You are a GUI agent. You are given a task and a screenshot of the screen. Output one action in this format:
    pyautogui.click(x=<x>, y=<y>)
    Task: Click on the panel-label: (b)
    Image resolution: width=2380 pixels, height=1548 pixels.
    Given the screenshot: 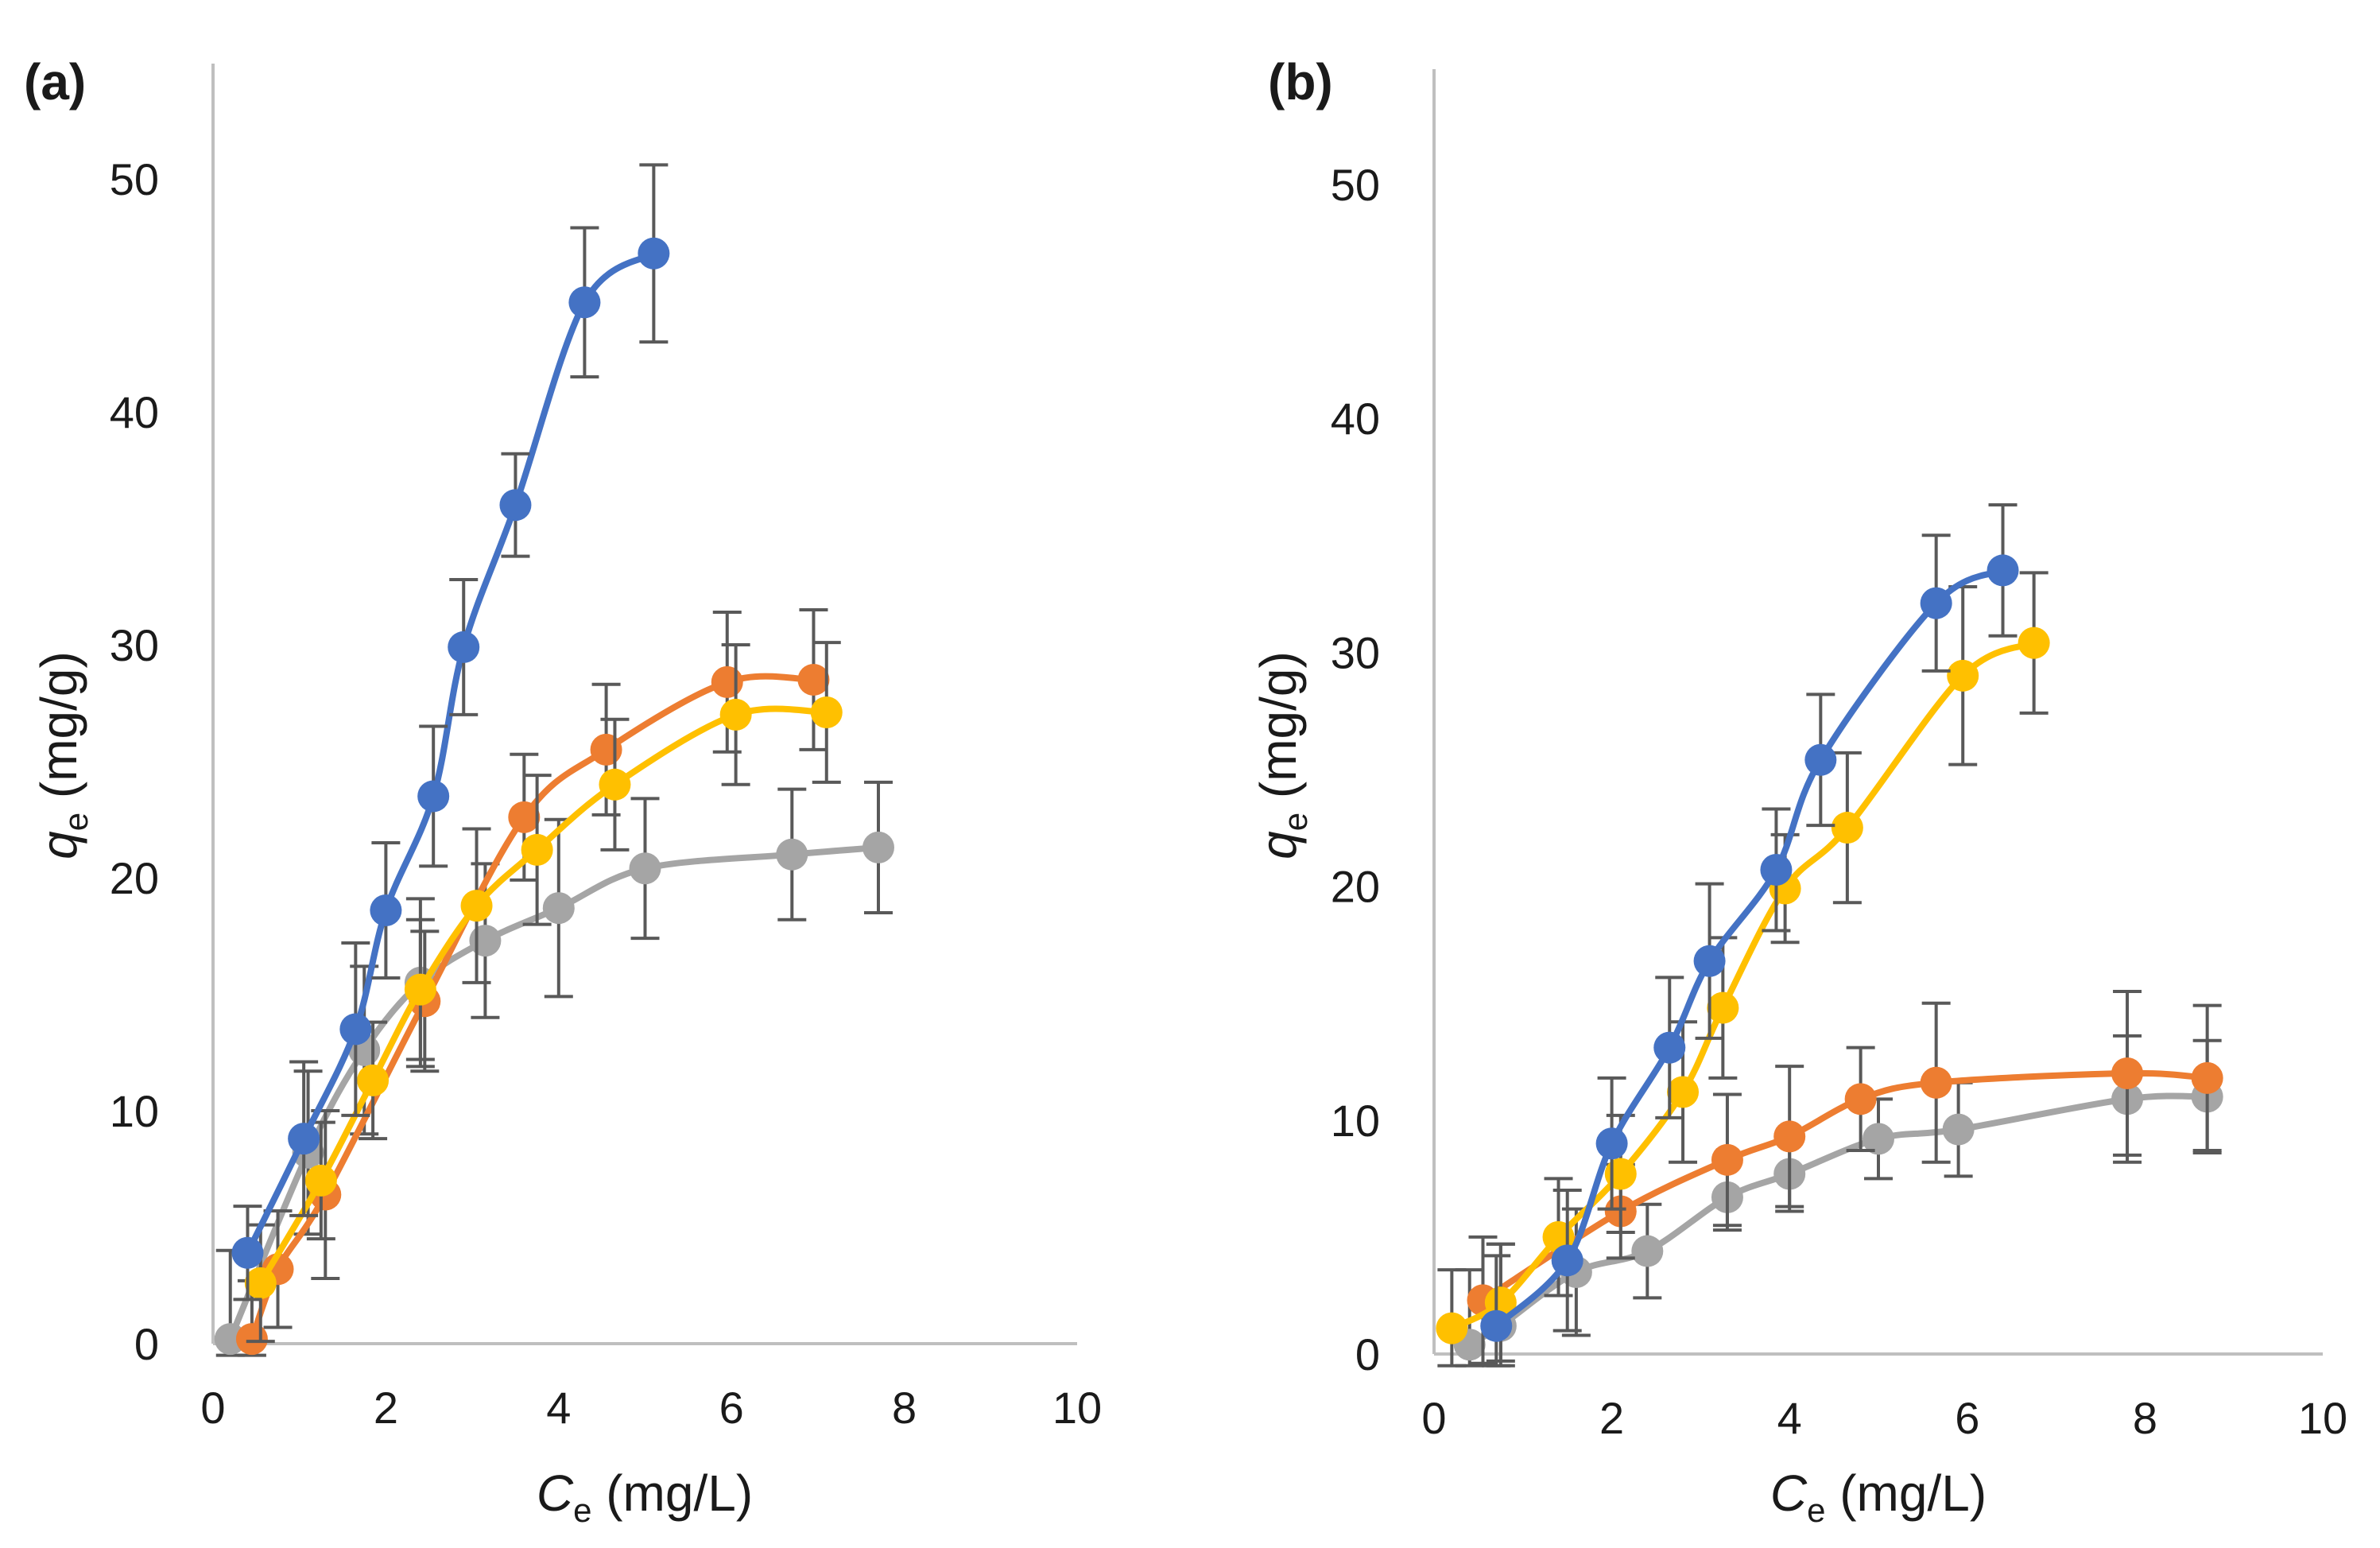 What is the action you would take?
    pyautogui.click(x=1300, y=82)
    